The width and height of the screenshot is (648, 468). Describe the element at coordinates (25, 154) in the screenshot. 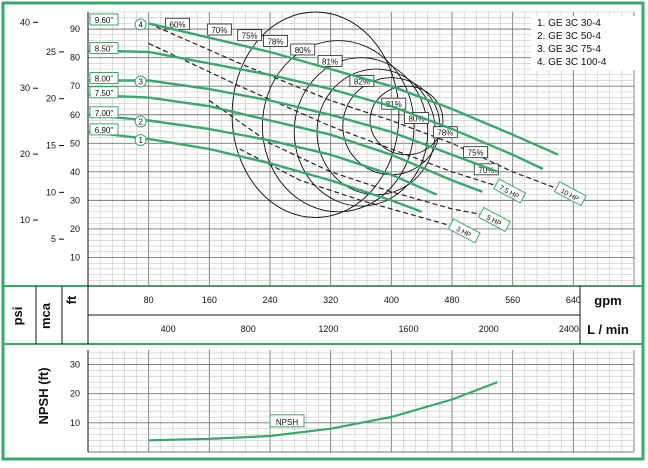

I see `y-tick-psi: 20` at that location.